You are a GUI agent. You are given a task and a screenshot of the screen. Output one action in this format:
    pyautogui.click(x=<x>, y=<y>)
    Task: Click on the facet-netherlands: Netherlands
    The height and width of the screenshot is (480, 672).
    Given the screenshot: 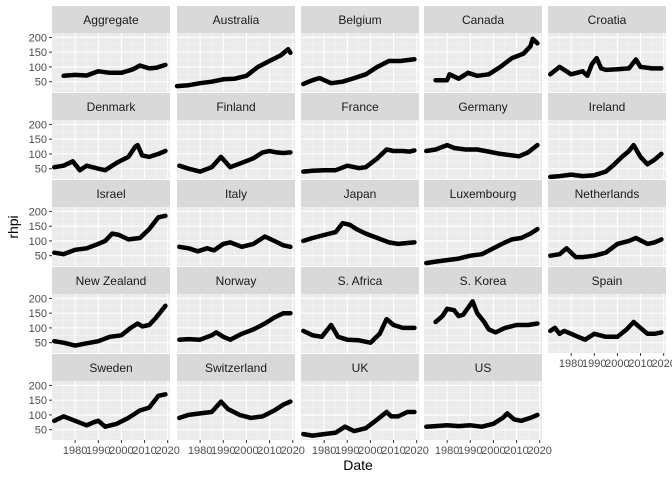 What is the action you would take?
    pyautogui.click(x=607, y=223)
    